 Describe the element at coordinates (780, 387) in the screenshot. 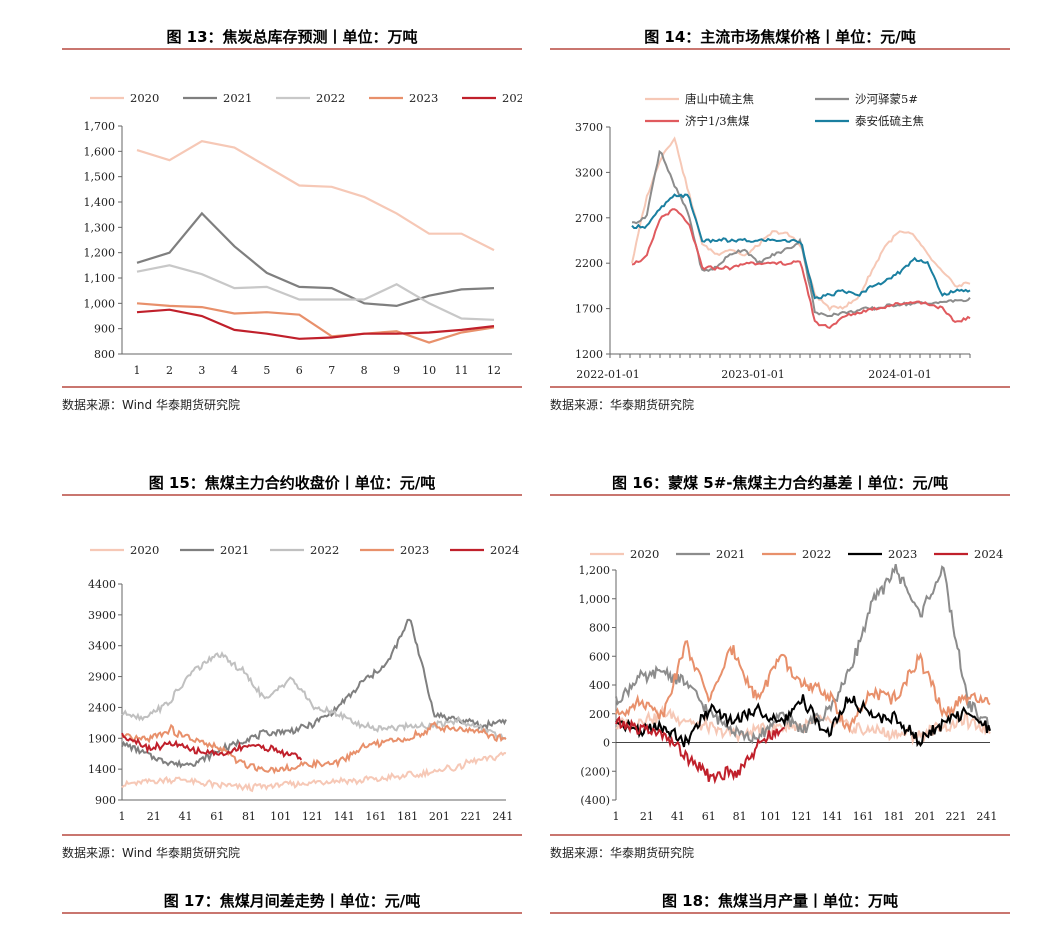

I see `figure-14-bottom-rule` at that location.